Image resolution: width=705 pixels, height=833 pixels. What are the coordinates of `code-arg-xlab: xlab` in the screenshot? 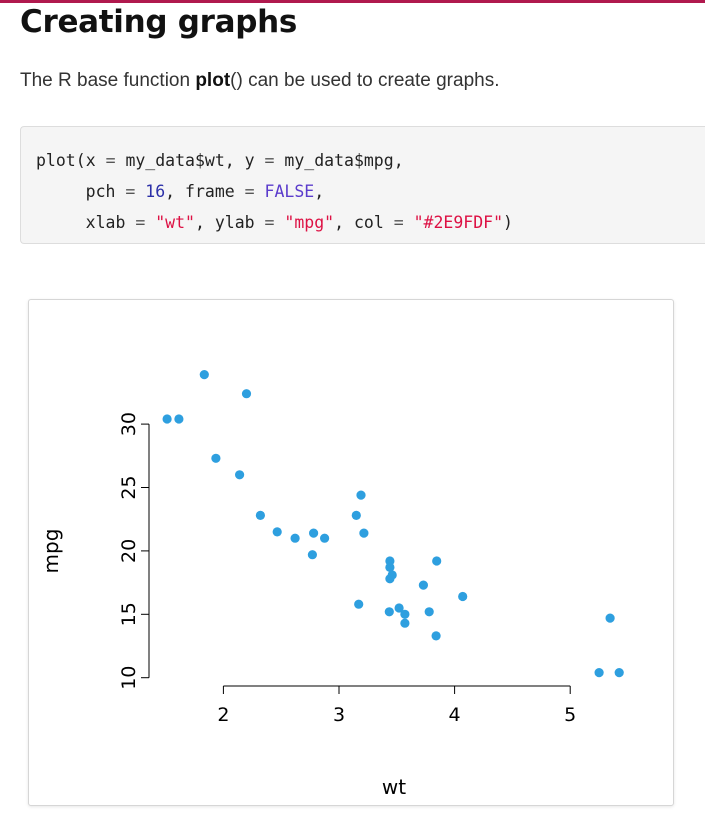 It's located at (105, 222).